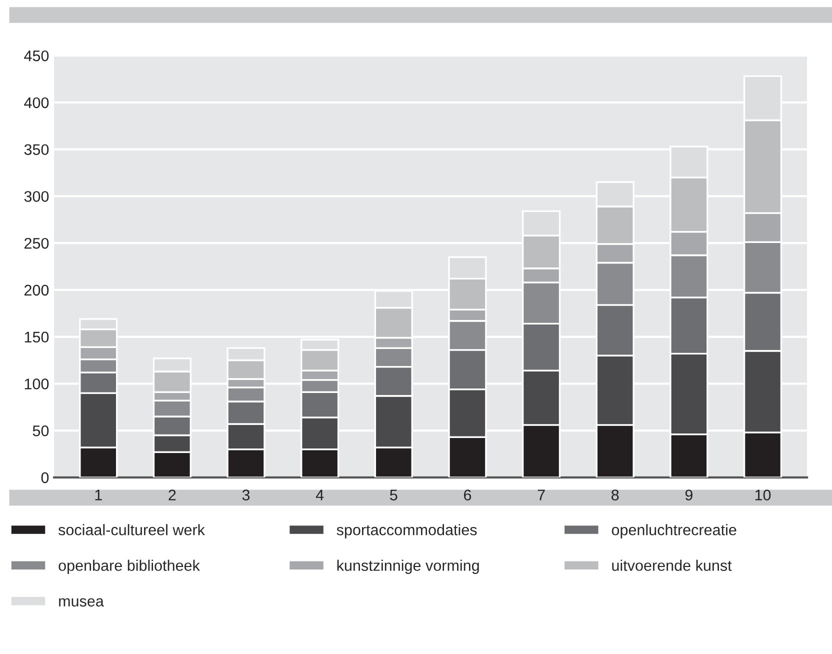 Image resolution: width=832 pixels, height=654 pixels. I want to click on x-tick-label: 8, so click(615, 495).